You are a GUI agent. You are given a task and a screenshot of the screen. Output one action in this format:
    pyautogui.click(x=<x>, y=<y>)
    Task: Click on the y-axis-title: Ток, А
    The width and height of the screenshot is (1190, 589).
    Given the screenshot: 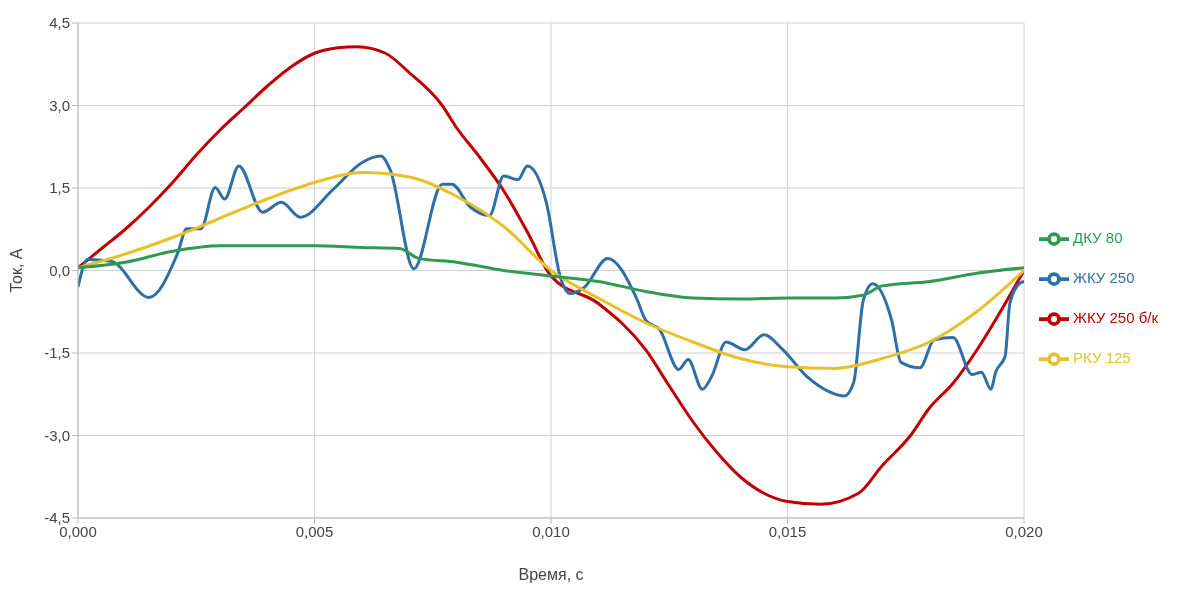 What is the action you would take?
    pyautogui.click(x=16, y=270)
    